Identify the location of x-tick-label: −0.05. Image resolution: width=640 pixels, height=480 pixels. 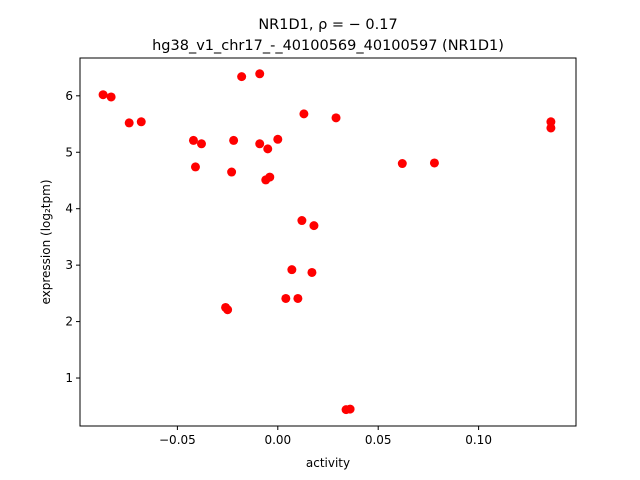
(177, 440).